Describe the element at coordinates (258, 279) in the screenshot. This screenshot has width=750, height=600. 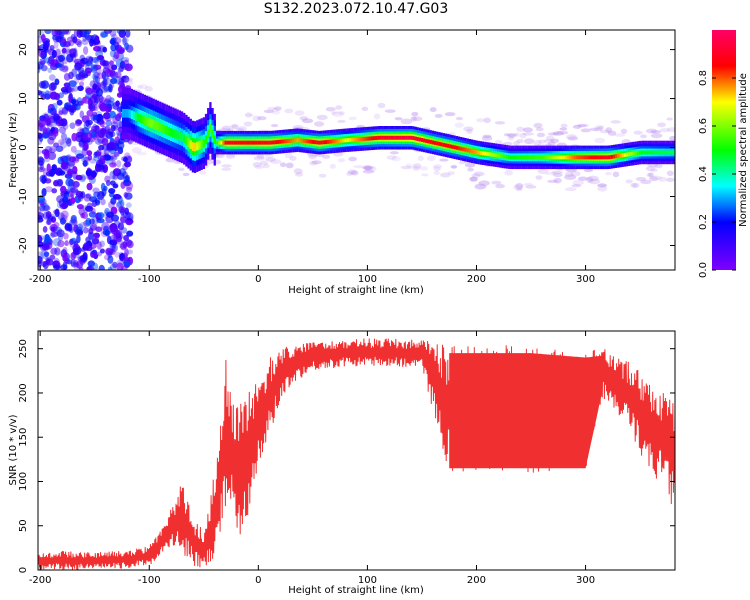
I see `spectrogram-x-tick-label: 0` at that location.